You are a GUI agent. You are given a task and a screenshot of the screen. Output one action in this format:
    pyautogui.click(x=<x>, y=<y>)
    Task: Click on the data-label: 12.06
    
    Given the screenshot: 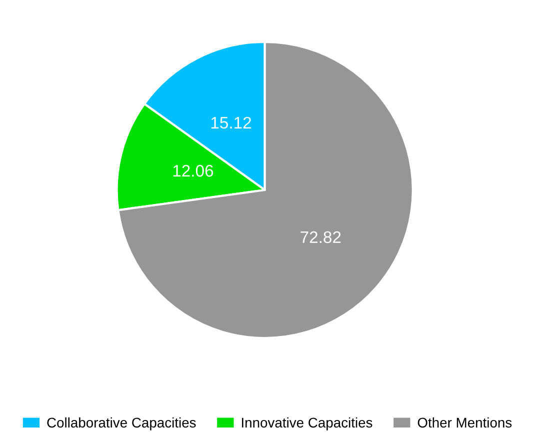 What is the action you would take?
    pyautogui.click(x=193, y=170)
    